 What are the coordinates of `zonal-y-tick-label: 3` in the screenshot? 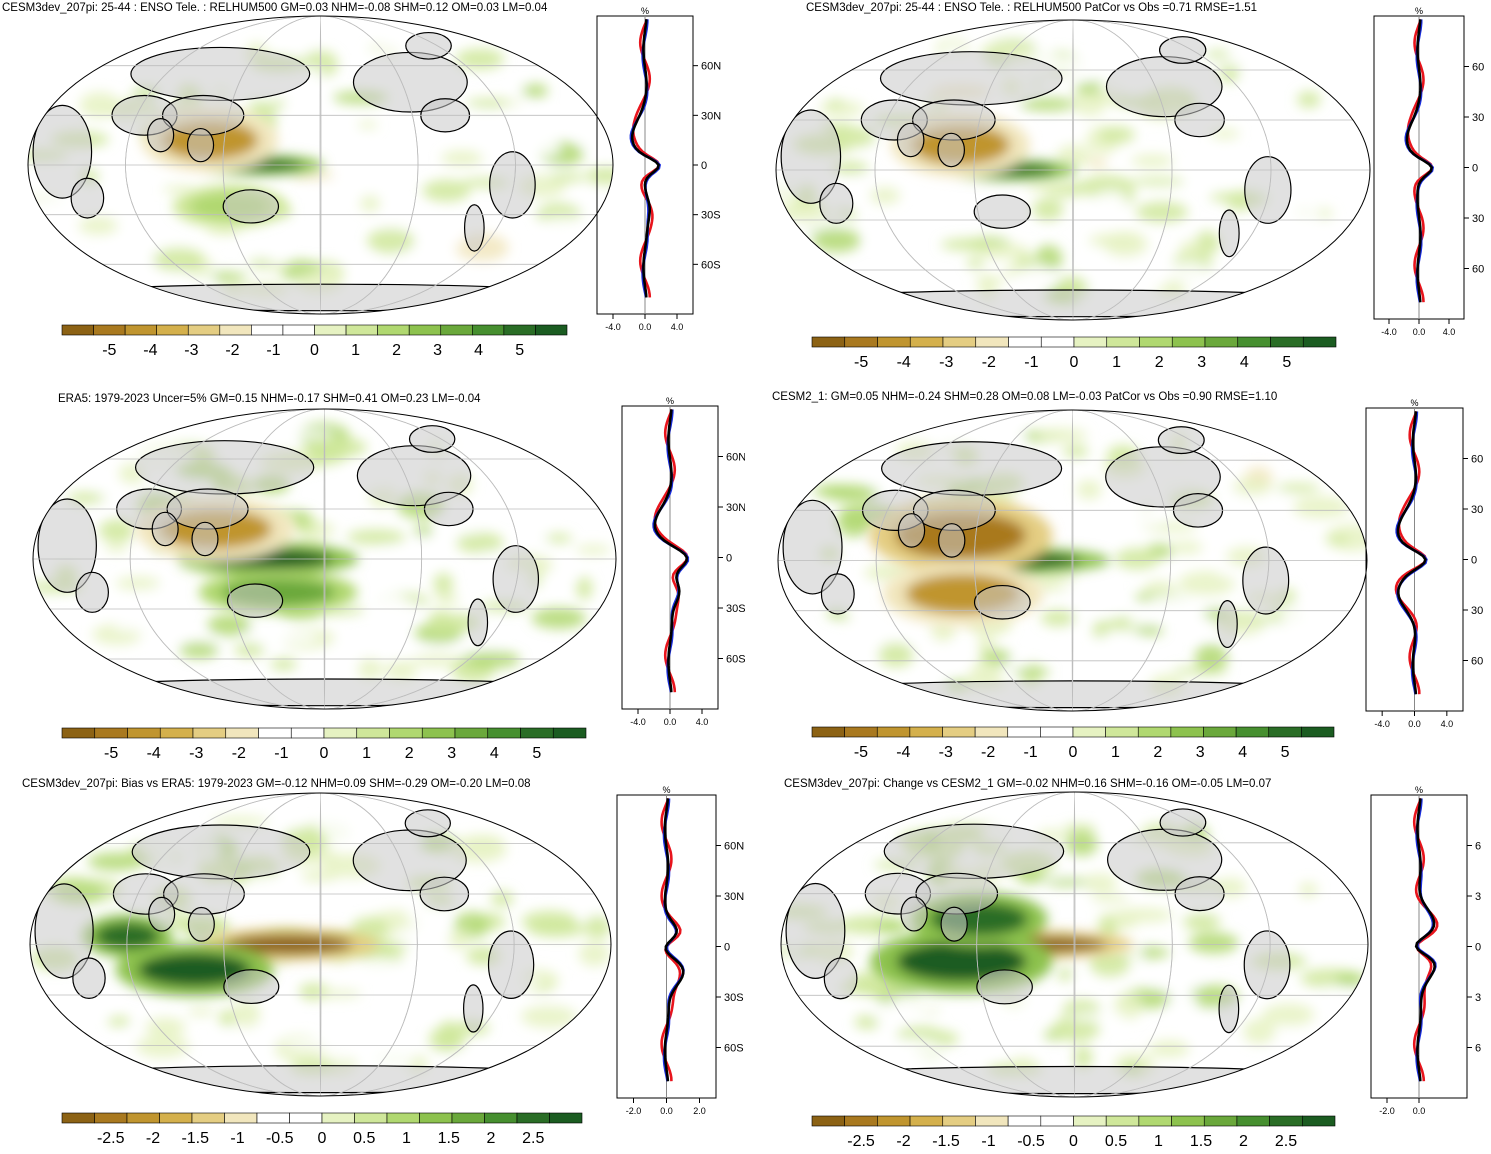 It's located at (1478, 998).